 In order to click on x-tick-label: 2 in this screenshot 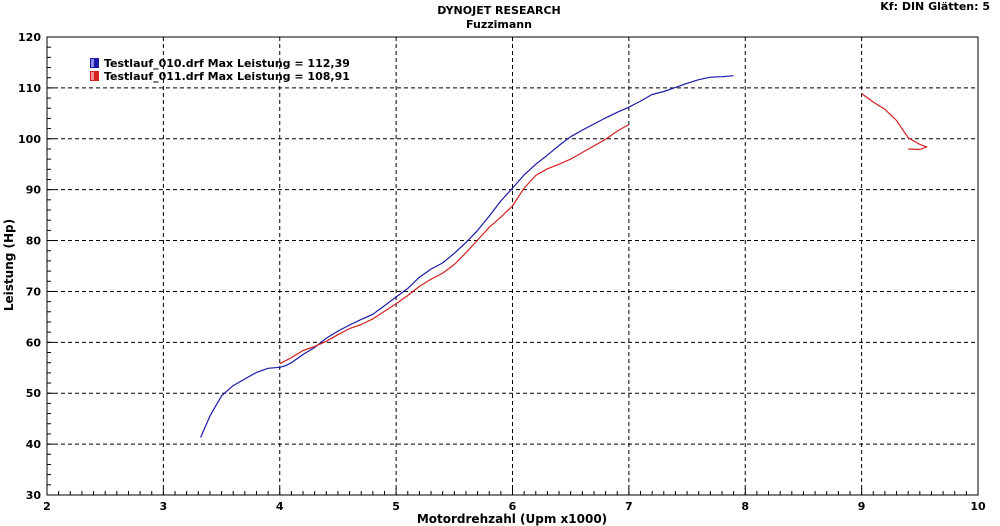, I will do `click(47, 506)`.